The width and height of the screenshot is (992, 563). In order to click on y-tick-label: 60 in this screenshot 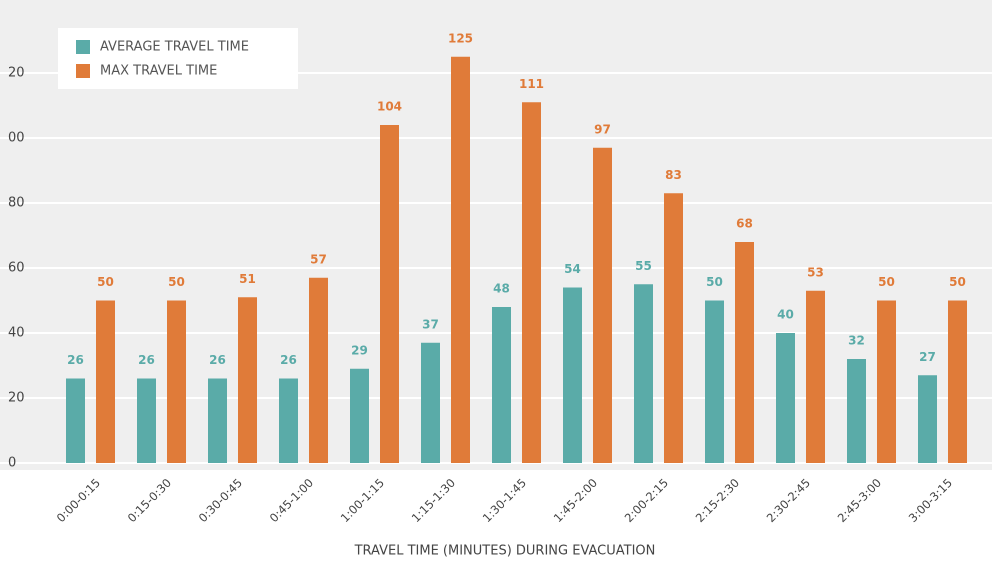, I will do `click(16, 268)`.